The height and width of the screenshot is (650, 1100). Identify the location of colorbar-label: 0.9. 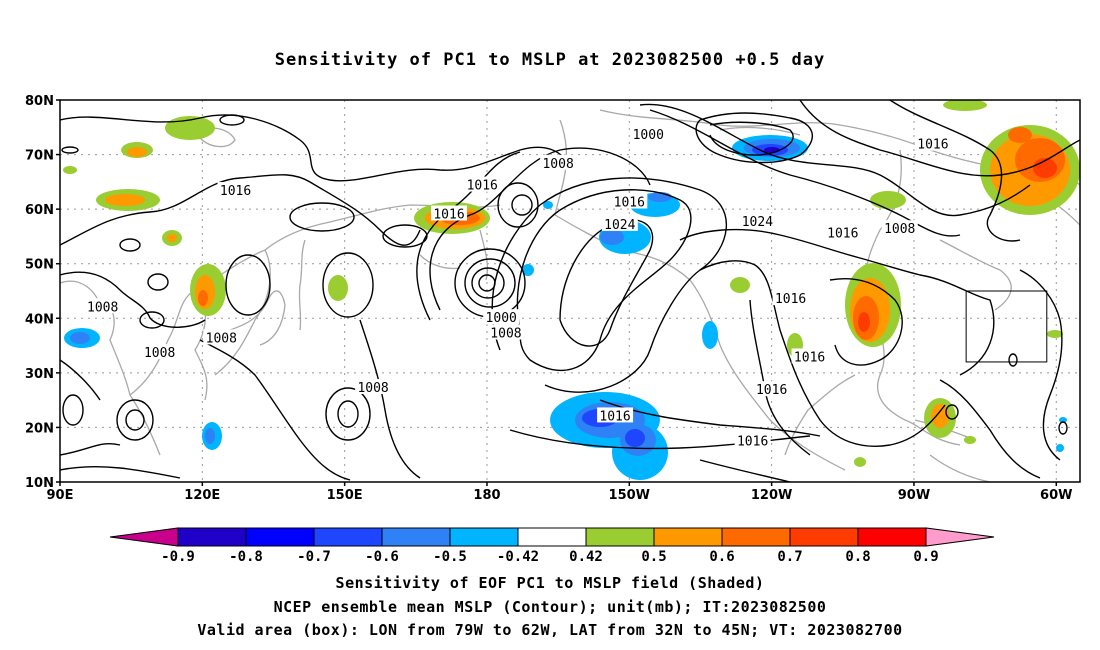
(925, 557).